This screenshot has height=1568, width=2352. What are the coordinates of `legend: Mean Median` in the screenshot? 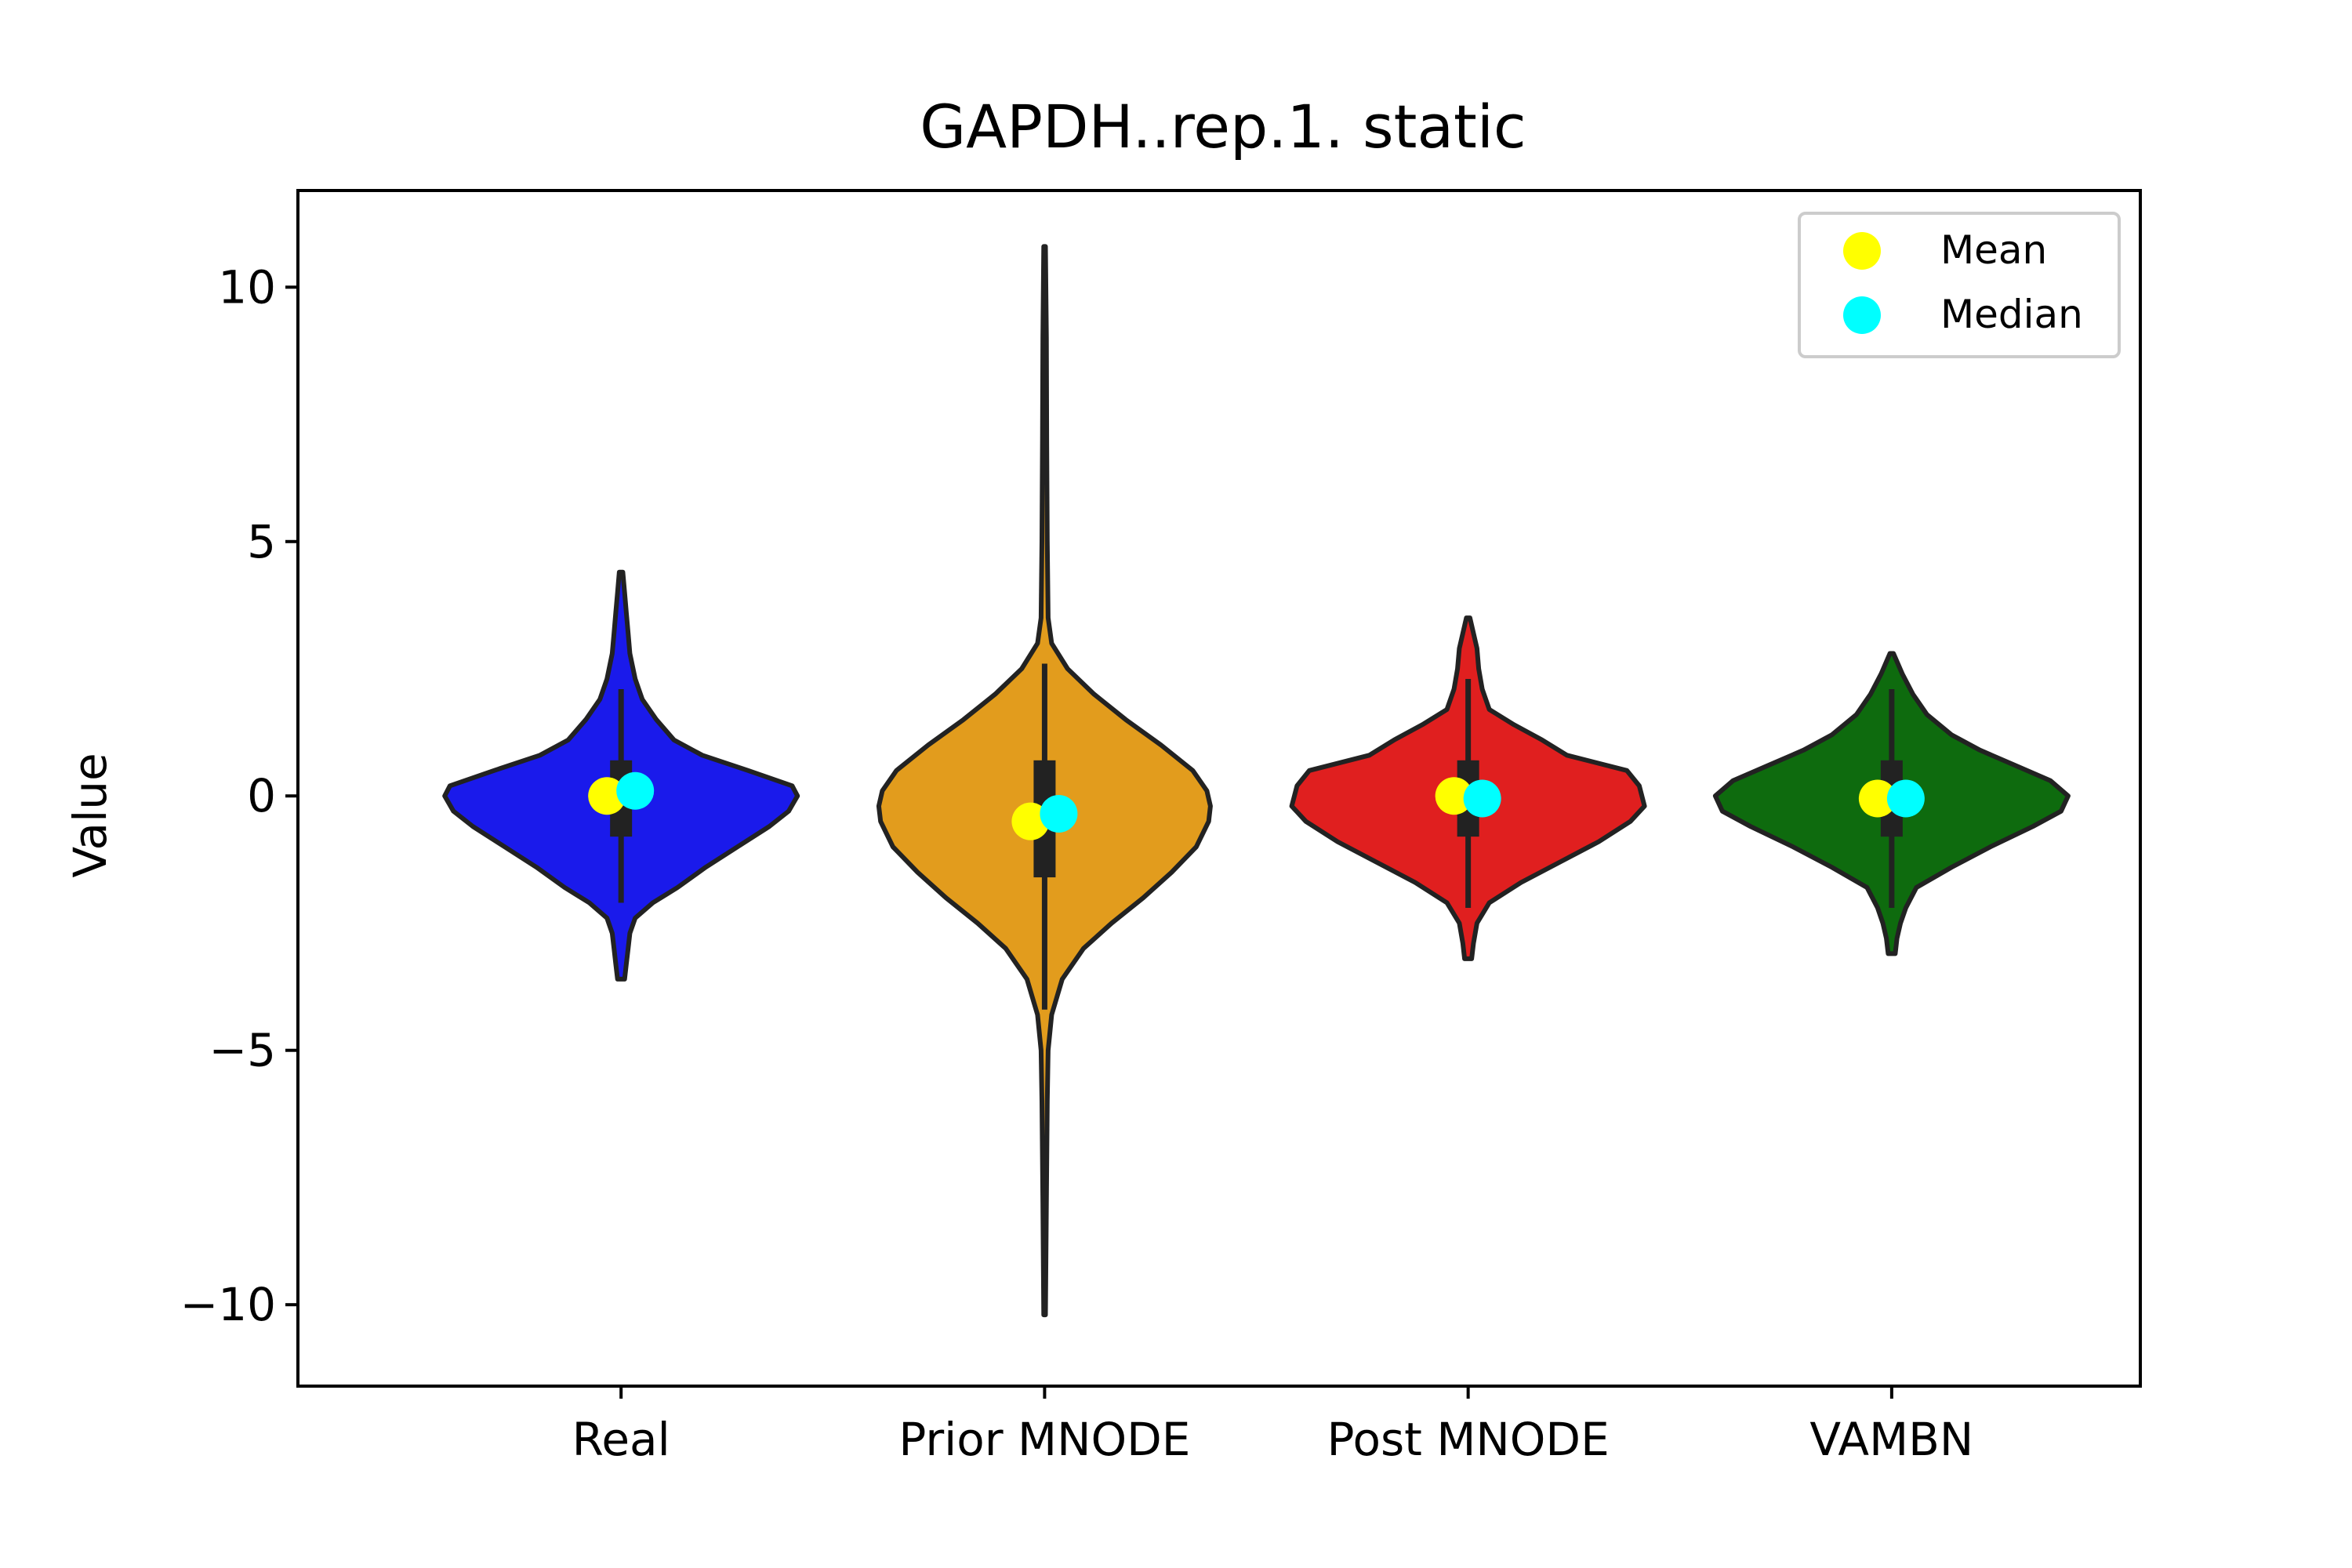 It's located at (1959, 285).